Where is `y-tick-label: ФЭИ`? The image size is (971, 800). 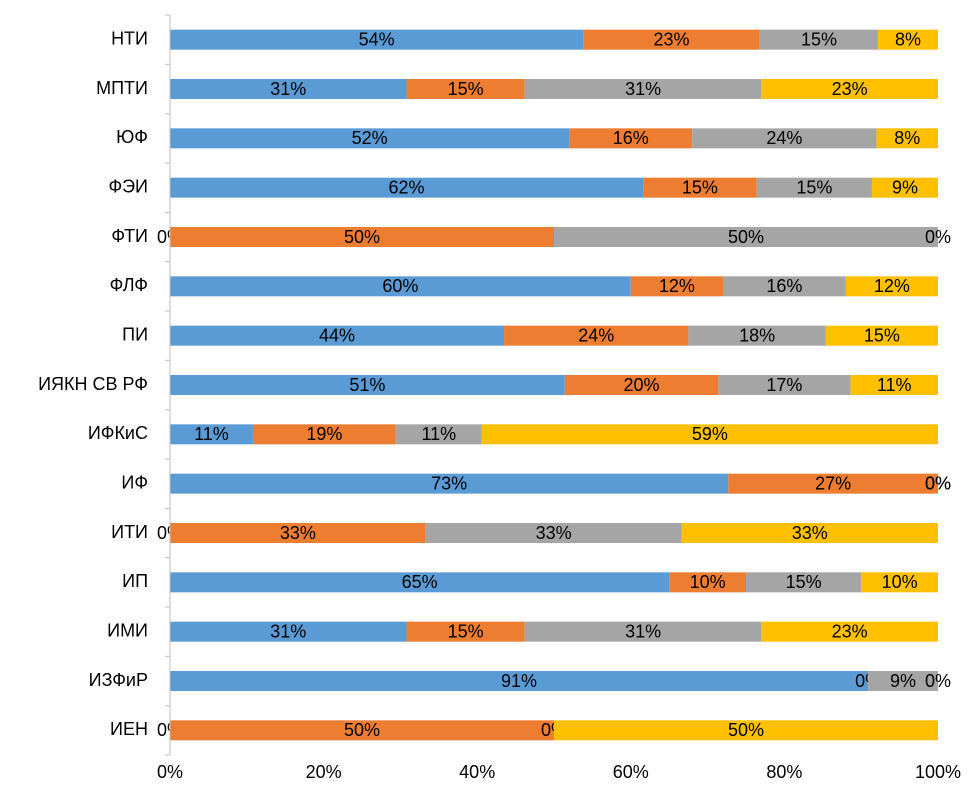 y-tick-label: ФЭИ is located at coordinates (128, 186).